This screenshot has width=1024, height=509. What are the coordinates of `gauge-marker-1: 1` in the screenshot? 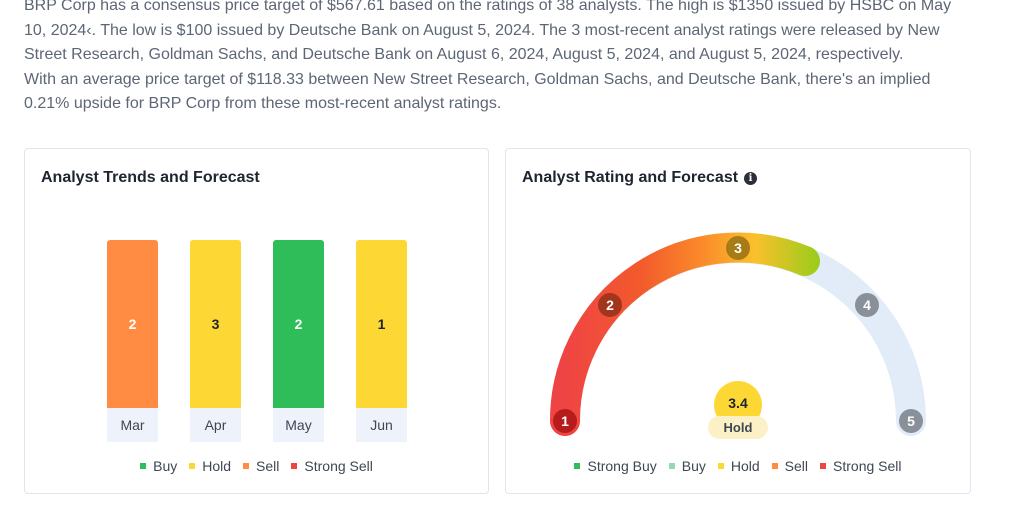 It's located at (565, 421).